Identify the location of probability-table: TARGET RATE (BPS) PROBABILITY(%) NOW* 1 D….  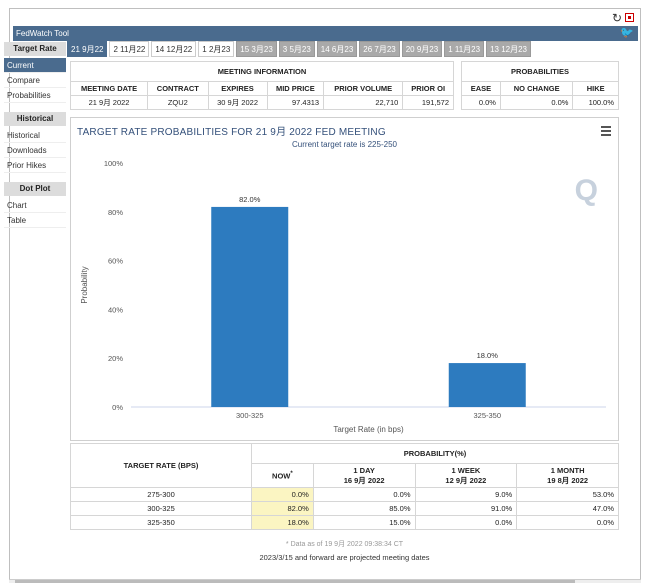
(344, 486).